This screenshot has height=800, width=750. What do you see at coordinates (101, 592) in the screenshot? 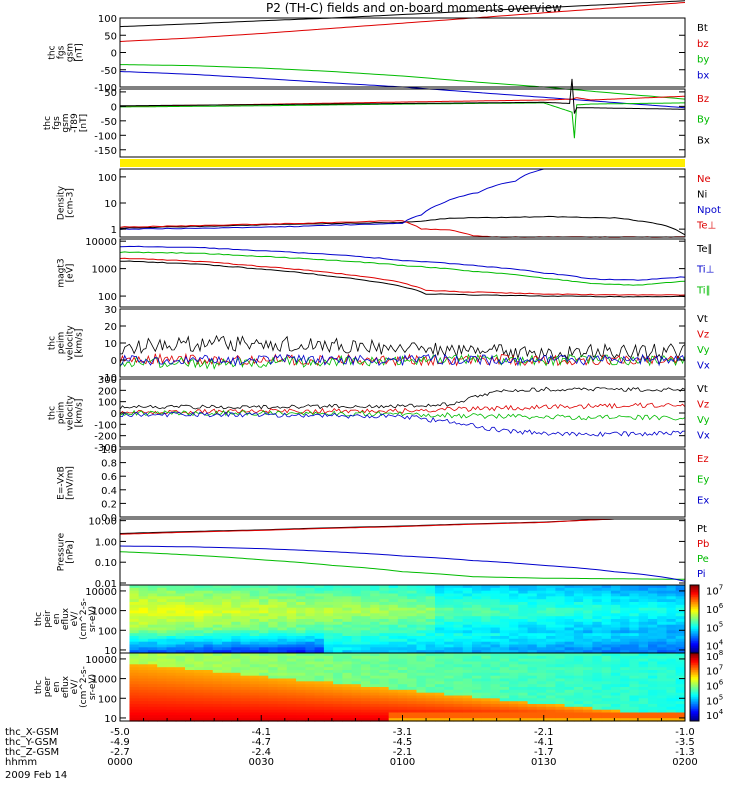
I see `y-tick-label: 10000` at bounding box center [101, 592].